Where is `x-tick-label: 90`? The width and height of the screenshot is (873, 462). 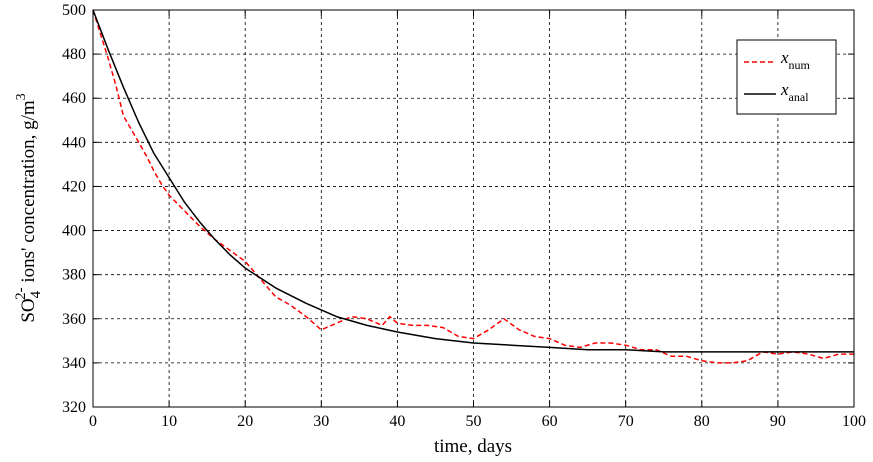 x-tick-label: 90 is located at coordinates (778, 421).